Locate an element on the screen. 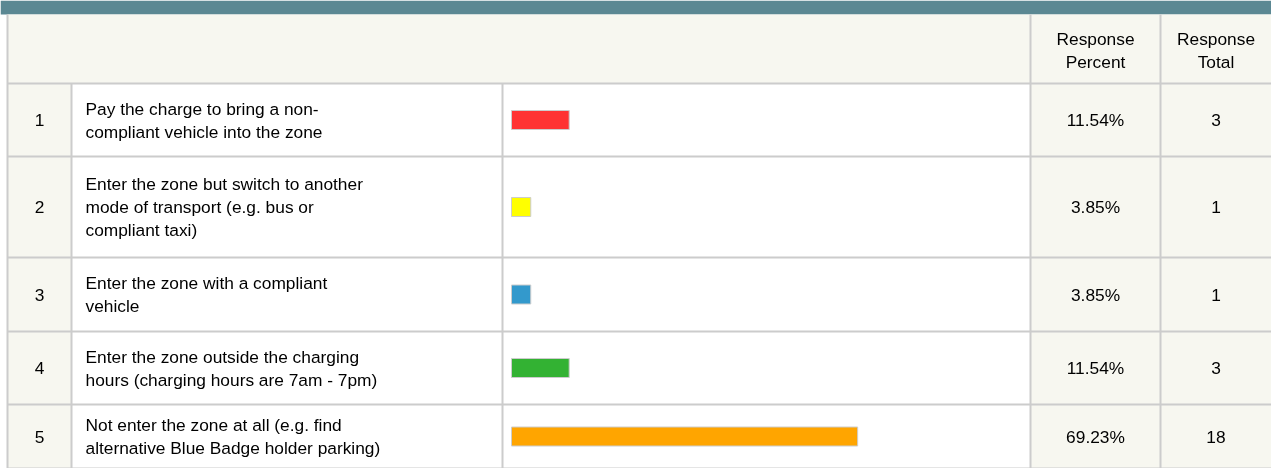  text: 5 is located at coordinates (39, 436).